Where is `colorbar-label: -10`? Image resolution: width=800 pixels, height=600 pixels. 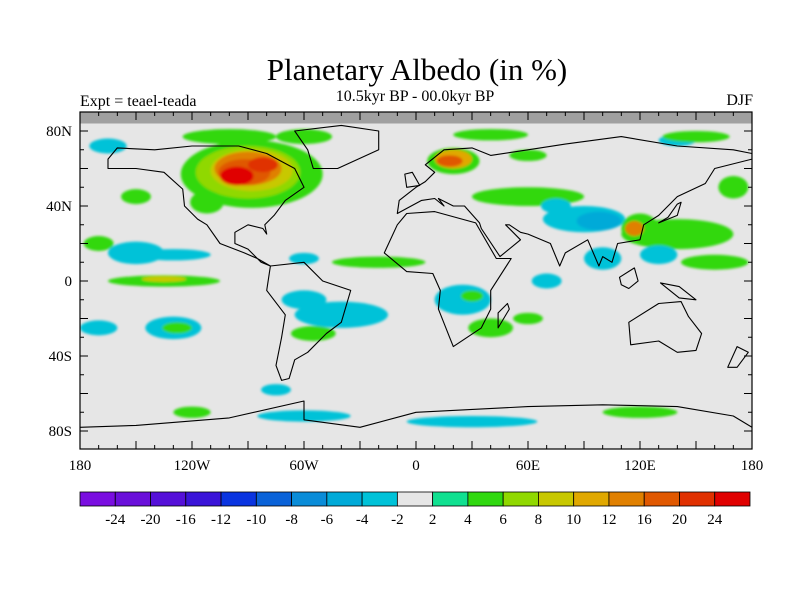 colorbar-label: -10 is located at coordinates (256, 520).